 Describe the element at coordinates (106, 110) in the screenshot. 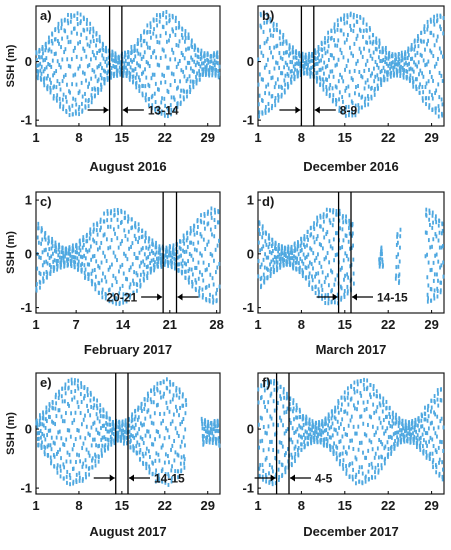

I see `arrow-right-head` at that location.